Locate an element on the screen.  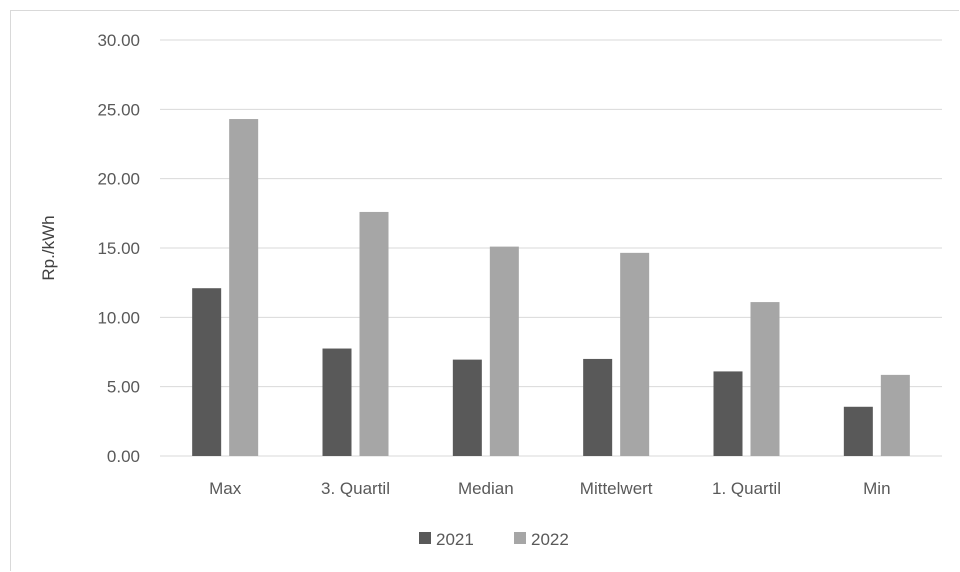
legend: 2021 2022 is located at coordinates (494, 539).